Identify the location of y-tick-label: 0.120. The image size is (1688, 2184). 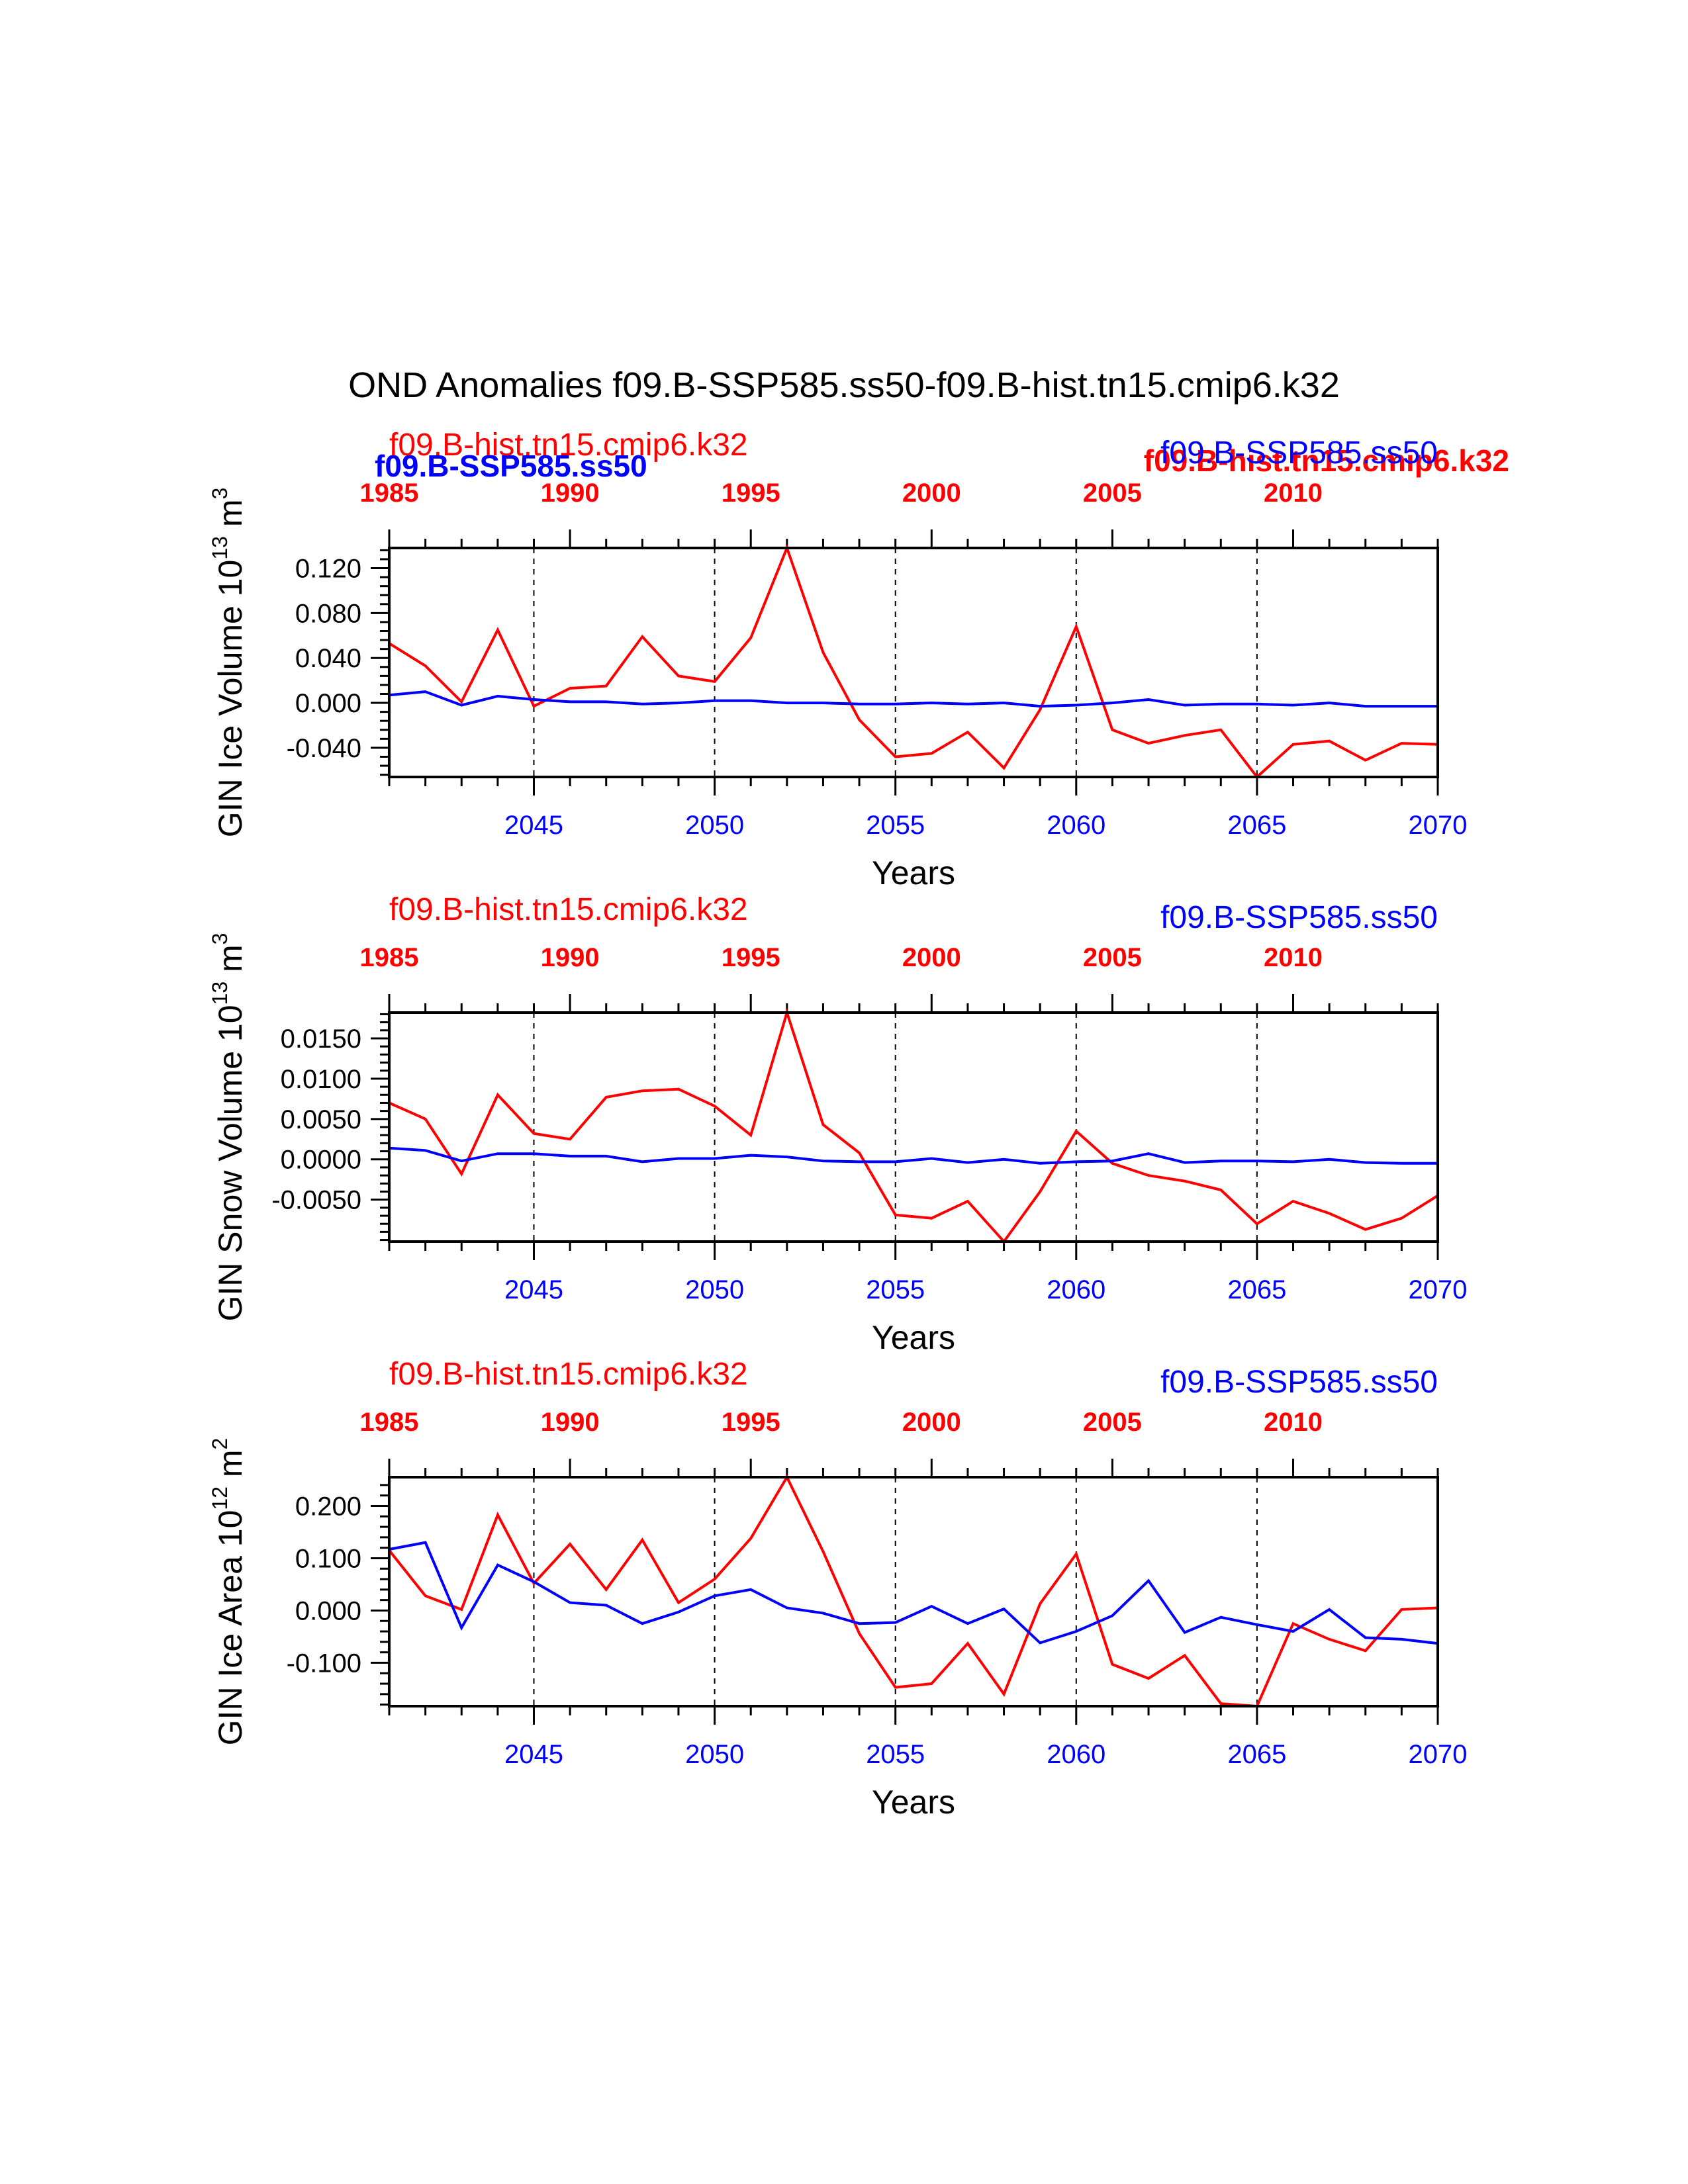
(328, 569).